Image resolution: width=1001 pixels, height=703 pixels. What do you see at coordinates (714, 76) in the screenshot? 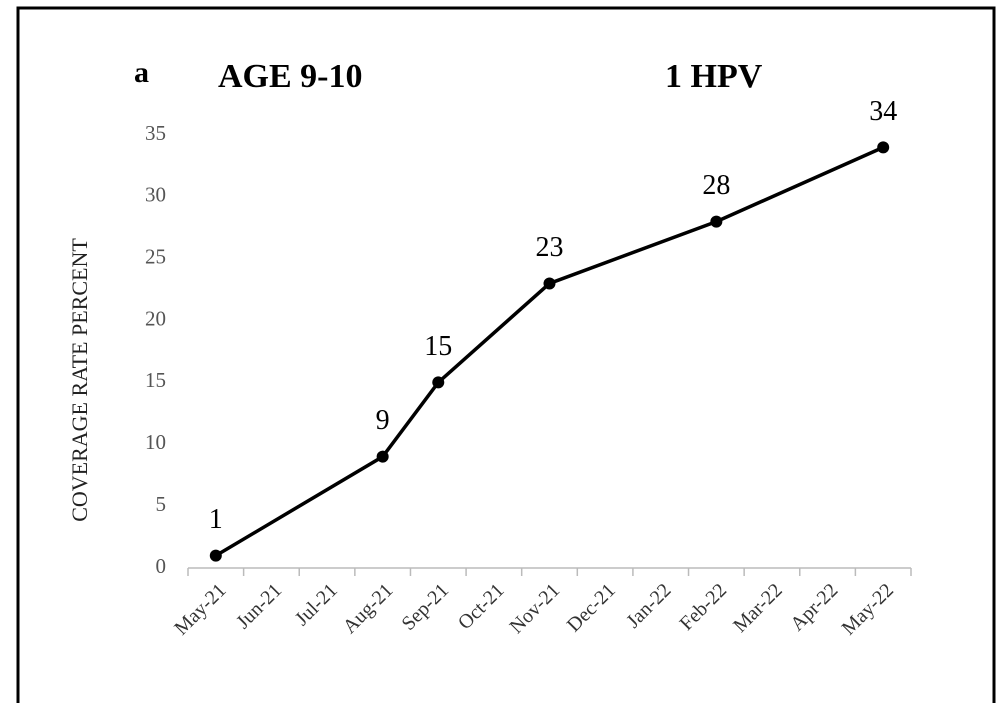
I see `chart-subtitle: 1 HPV` at bounding box center [714, 76].